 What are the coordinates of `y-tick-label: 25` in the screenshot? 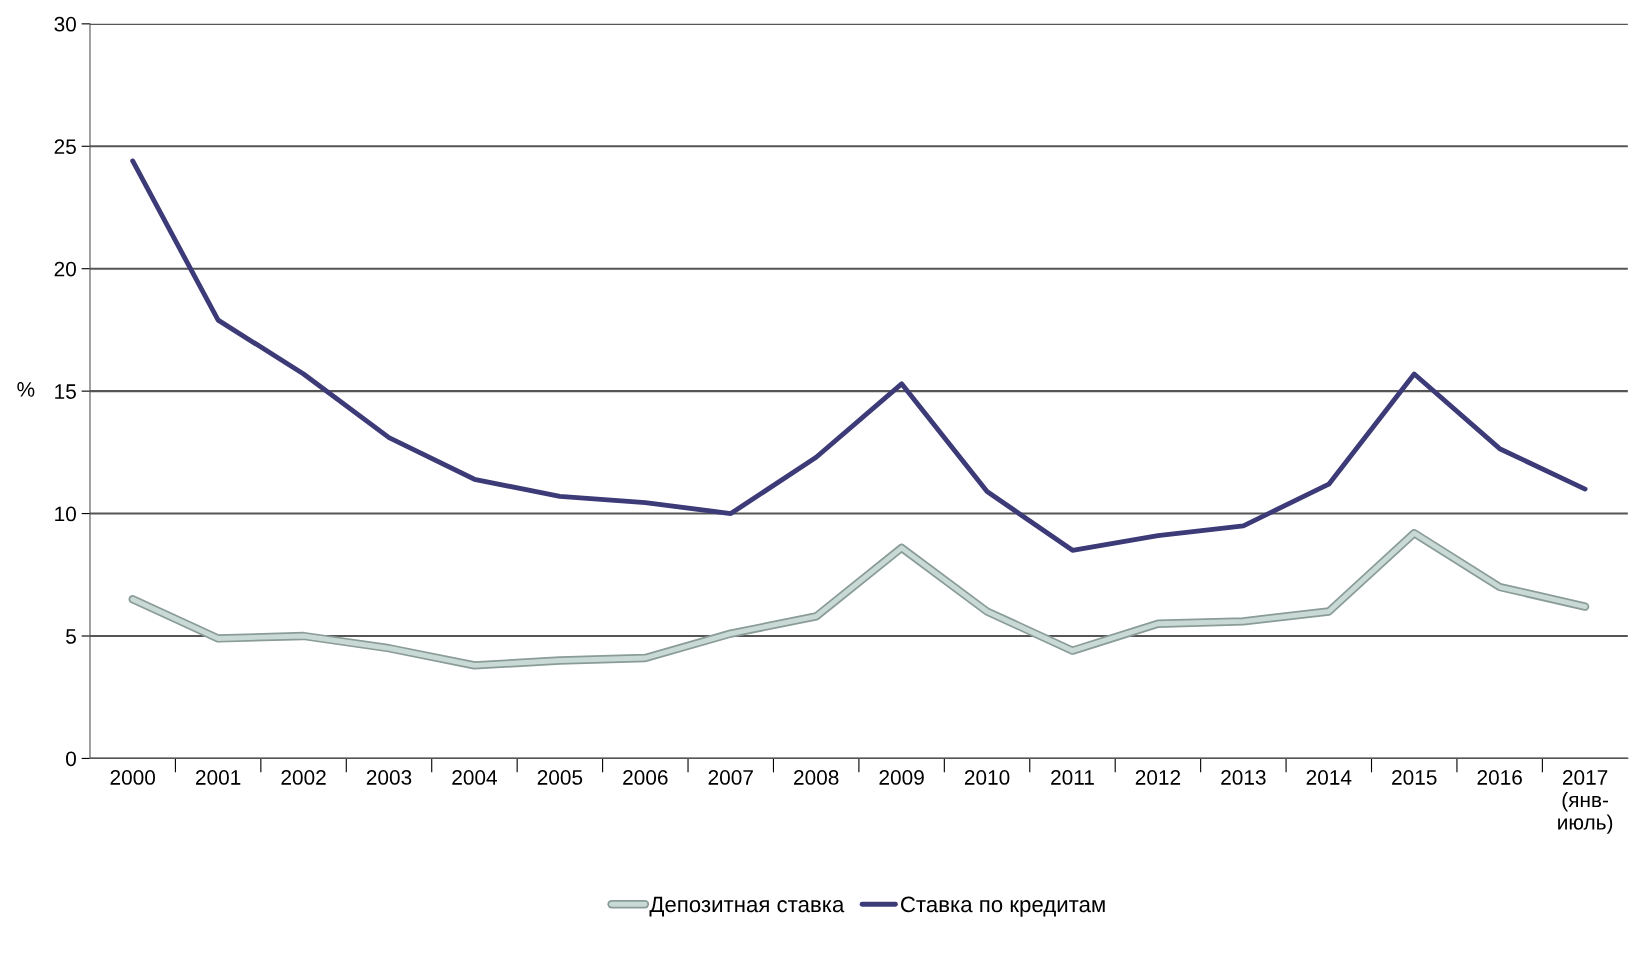 It's located at (65, 147).